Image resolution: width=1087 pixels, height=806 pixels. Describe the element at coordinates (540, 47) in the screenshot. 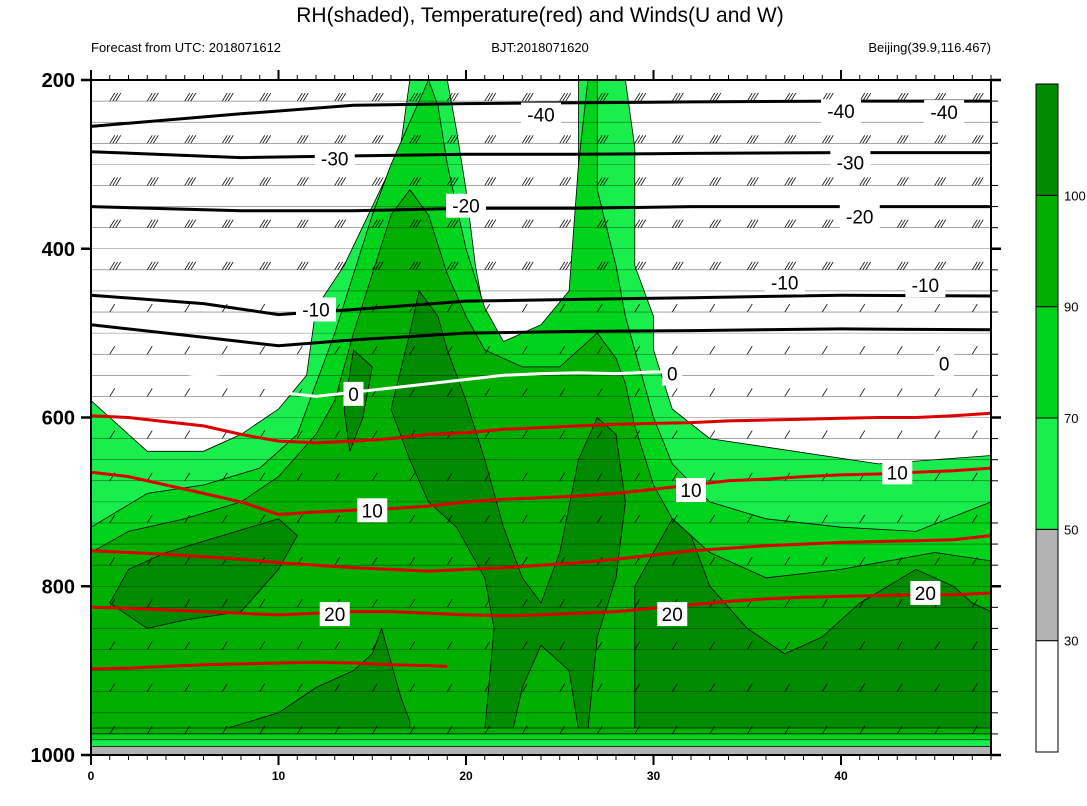

I see `subtitle-bjt: BJT:2018071620` at that location.